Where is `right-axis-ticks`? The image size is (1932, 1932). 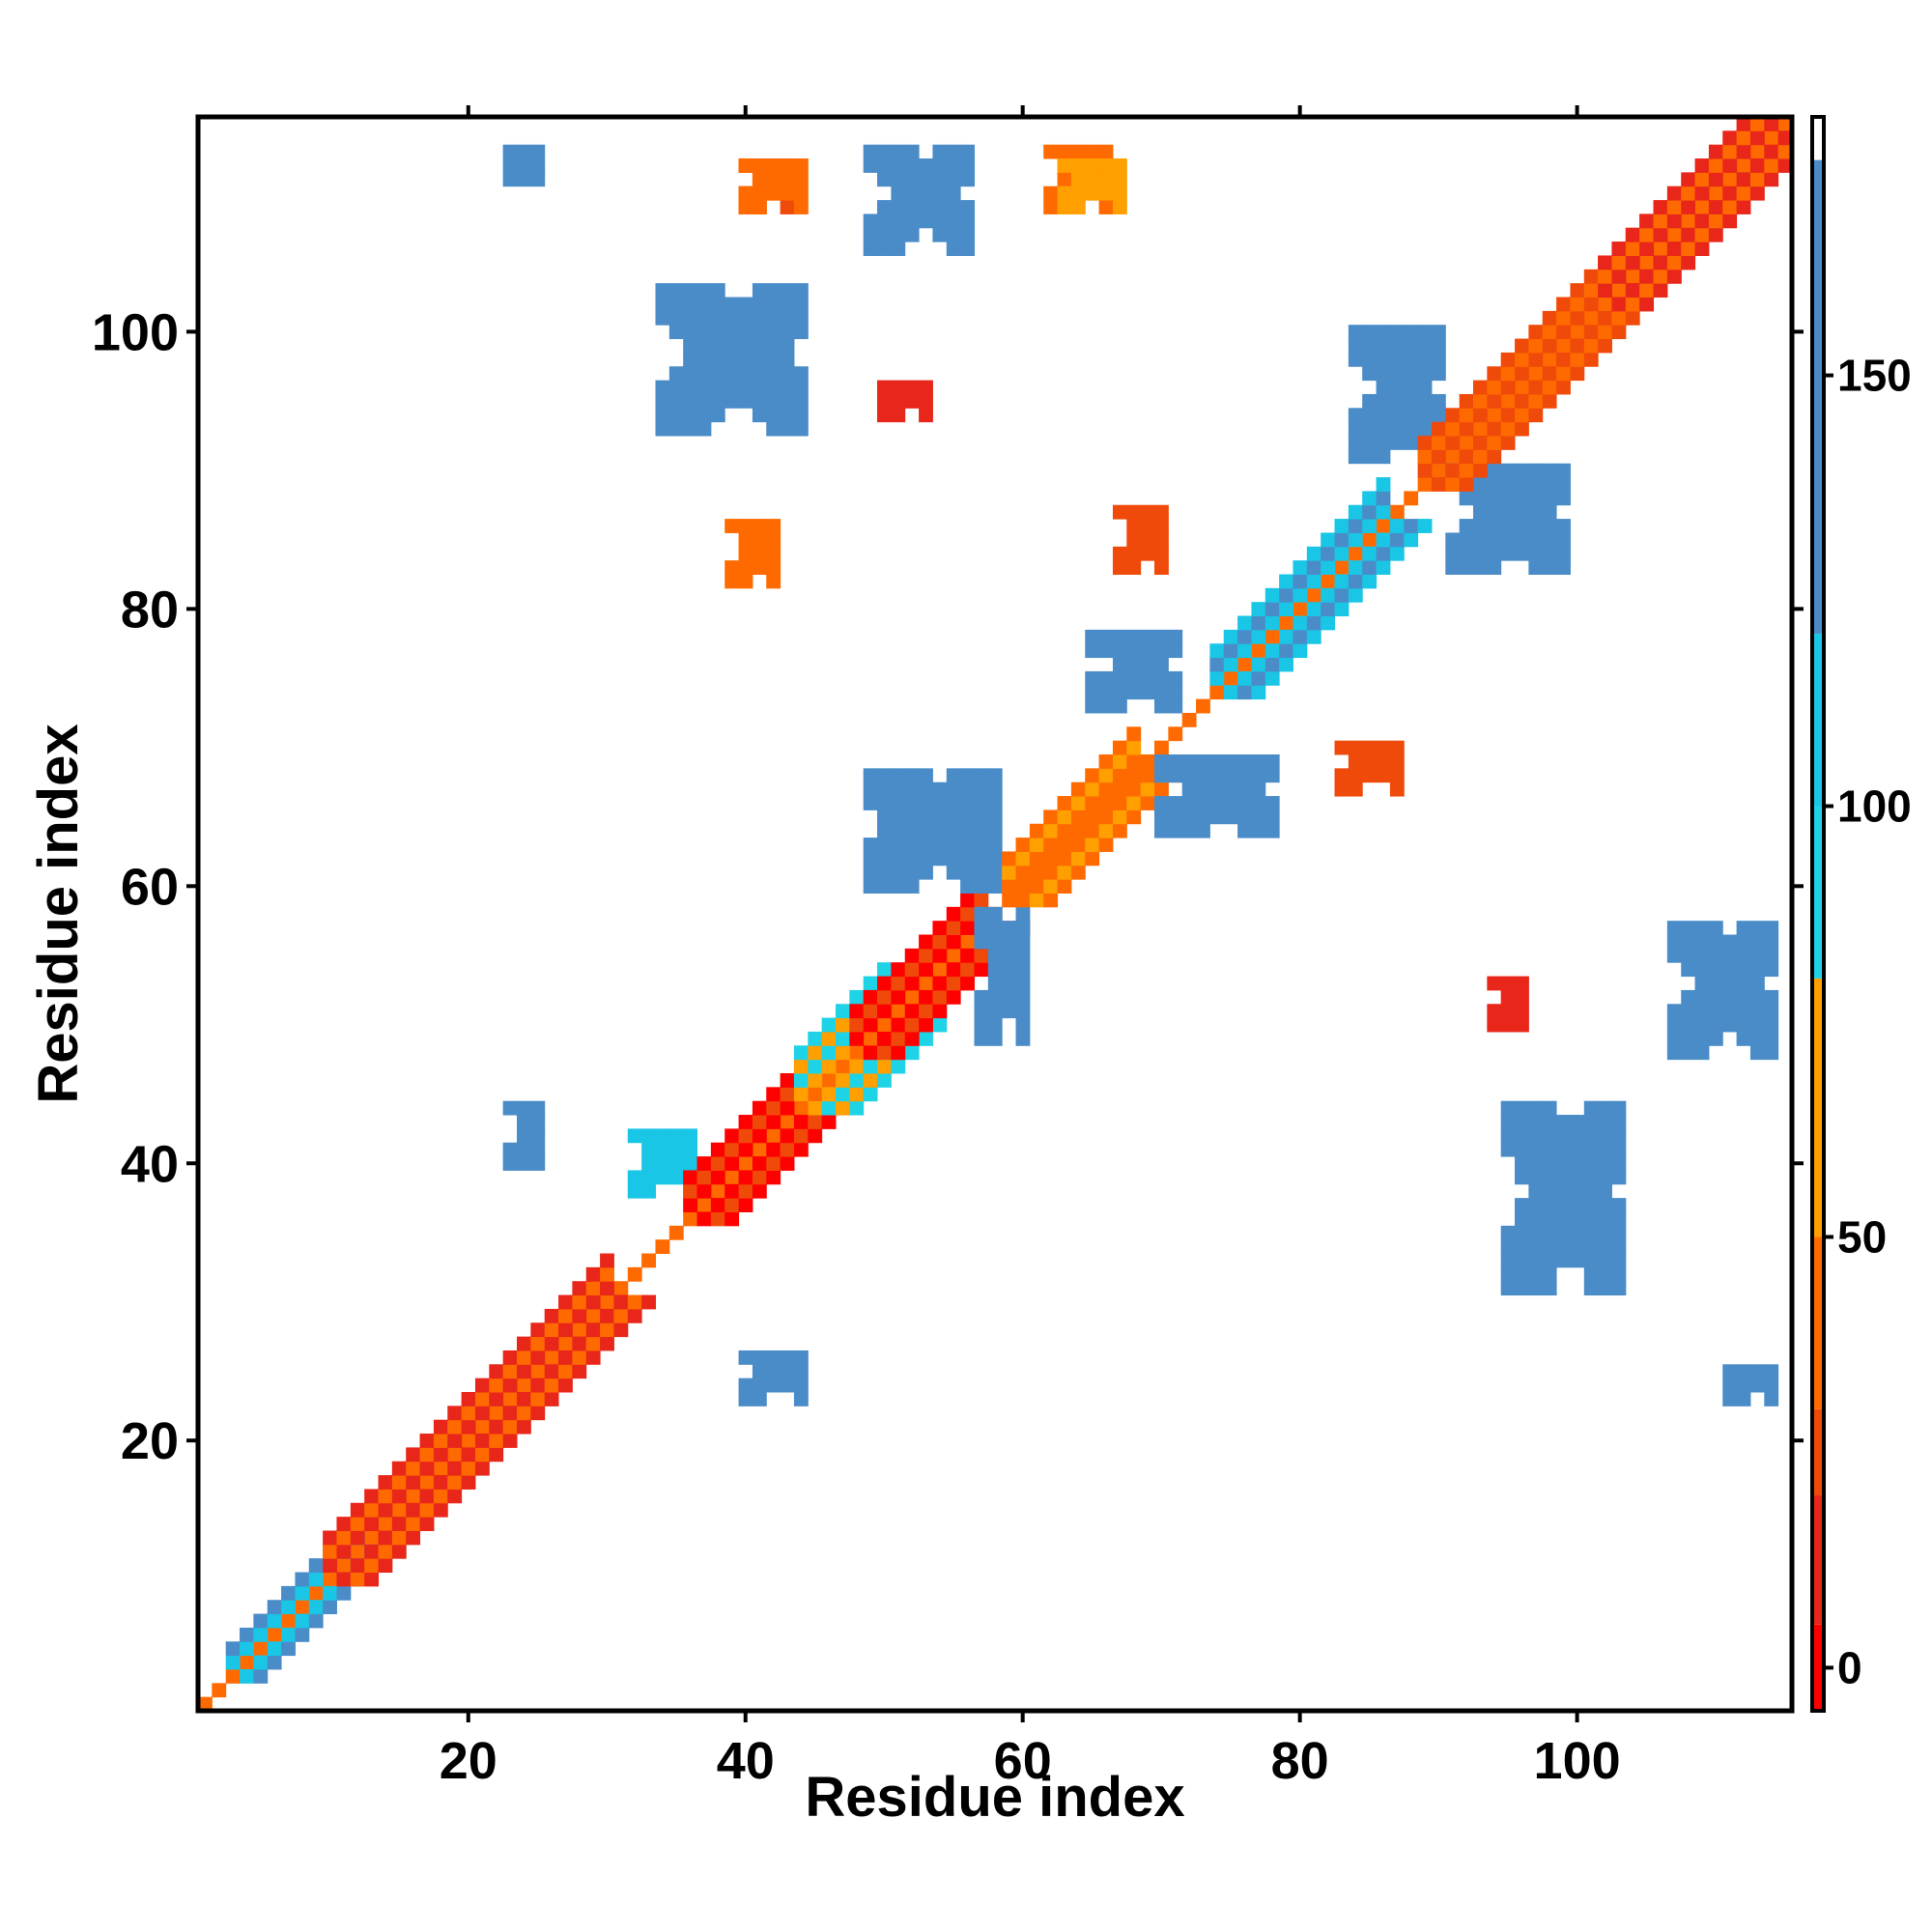
right-axis-ticks is located at coordinates (1798, 886).